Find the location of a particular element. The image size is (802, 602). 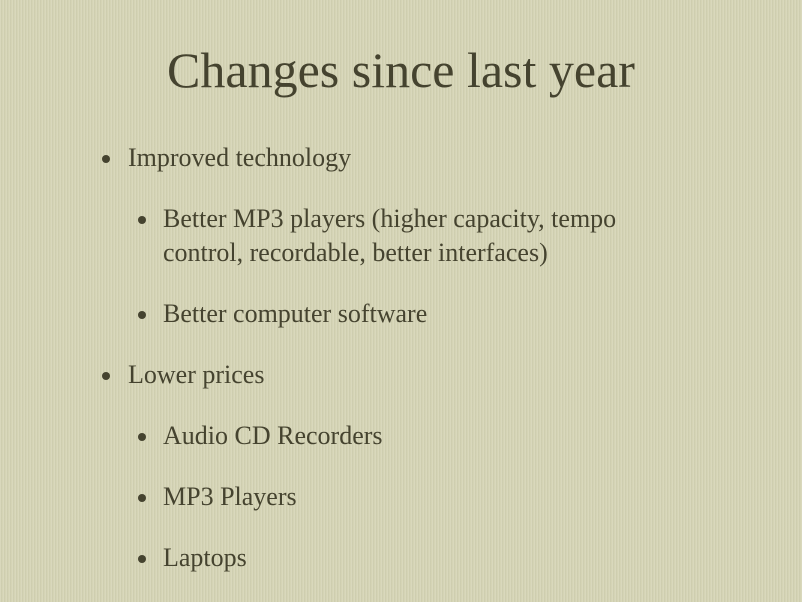

bullet-audio-cd-recorders: Audio CD Recorders is located at coordinates (273, 435).